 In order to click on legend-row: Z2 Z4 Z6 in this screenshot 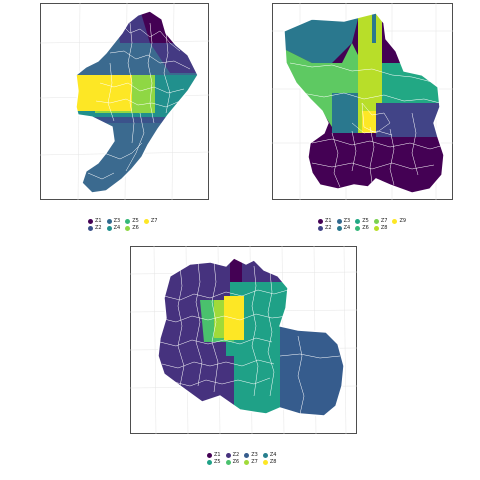, I will do `click(122, 228)`.